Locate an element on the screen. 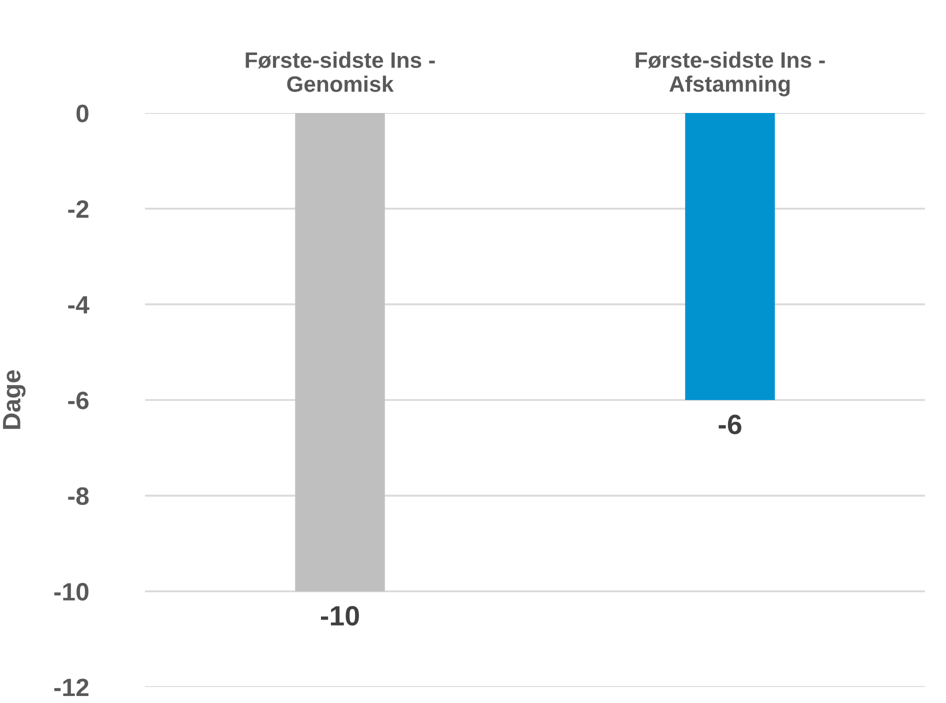 The width and height of the screenshot is (946, 703). y-tick-label: 0 is located at coordinates (82, 113).